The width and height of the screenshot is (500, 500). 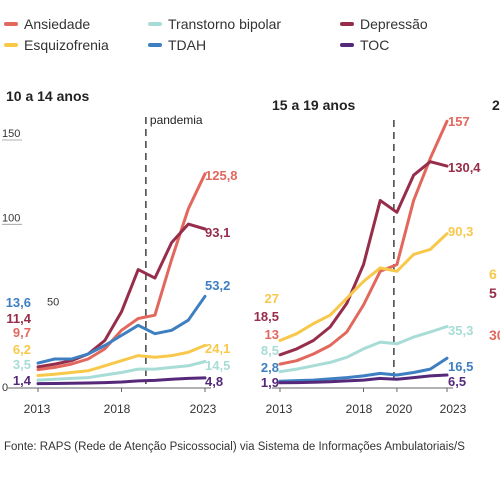 I want to click on start-label-tdah: 2,8, so click(x=270, y=367).